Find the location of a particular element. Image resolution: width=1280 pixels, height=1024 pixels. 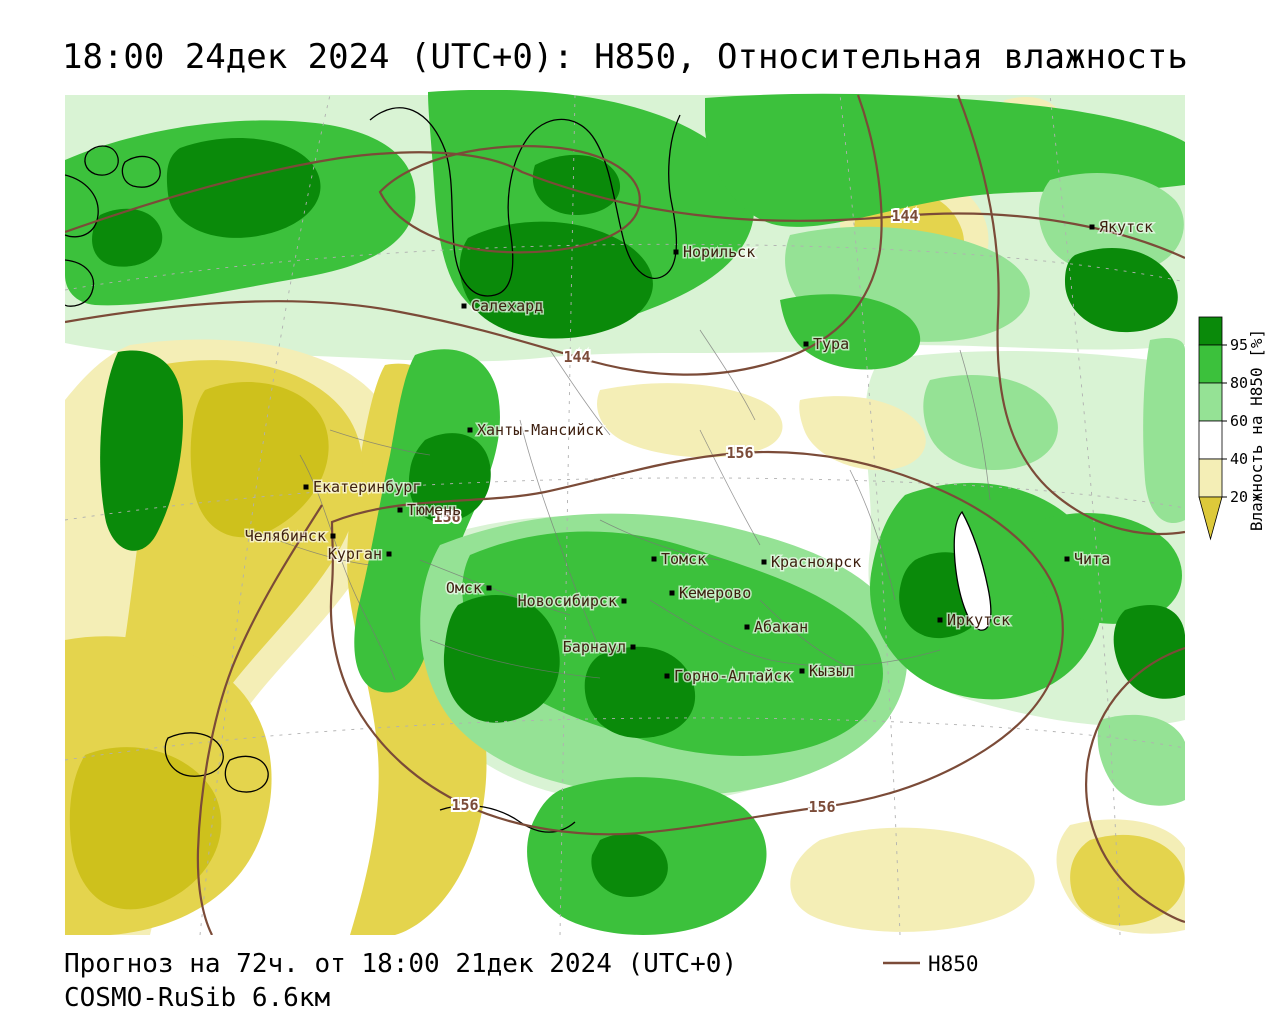

lake is located at coordinates (246, 774).